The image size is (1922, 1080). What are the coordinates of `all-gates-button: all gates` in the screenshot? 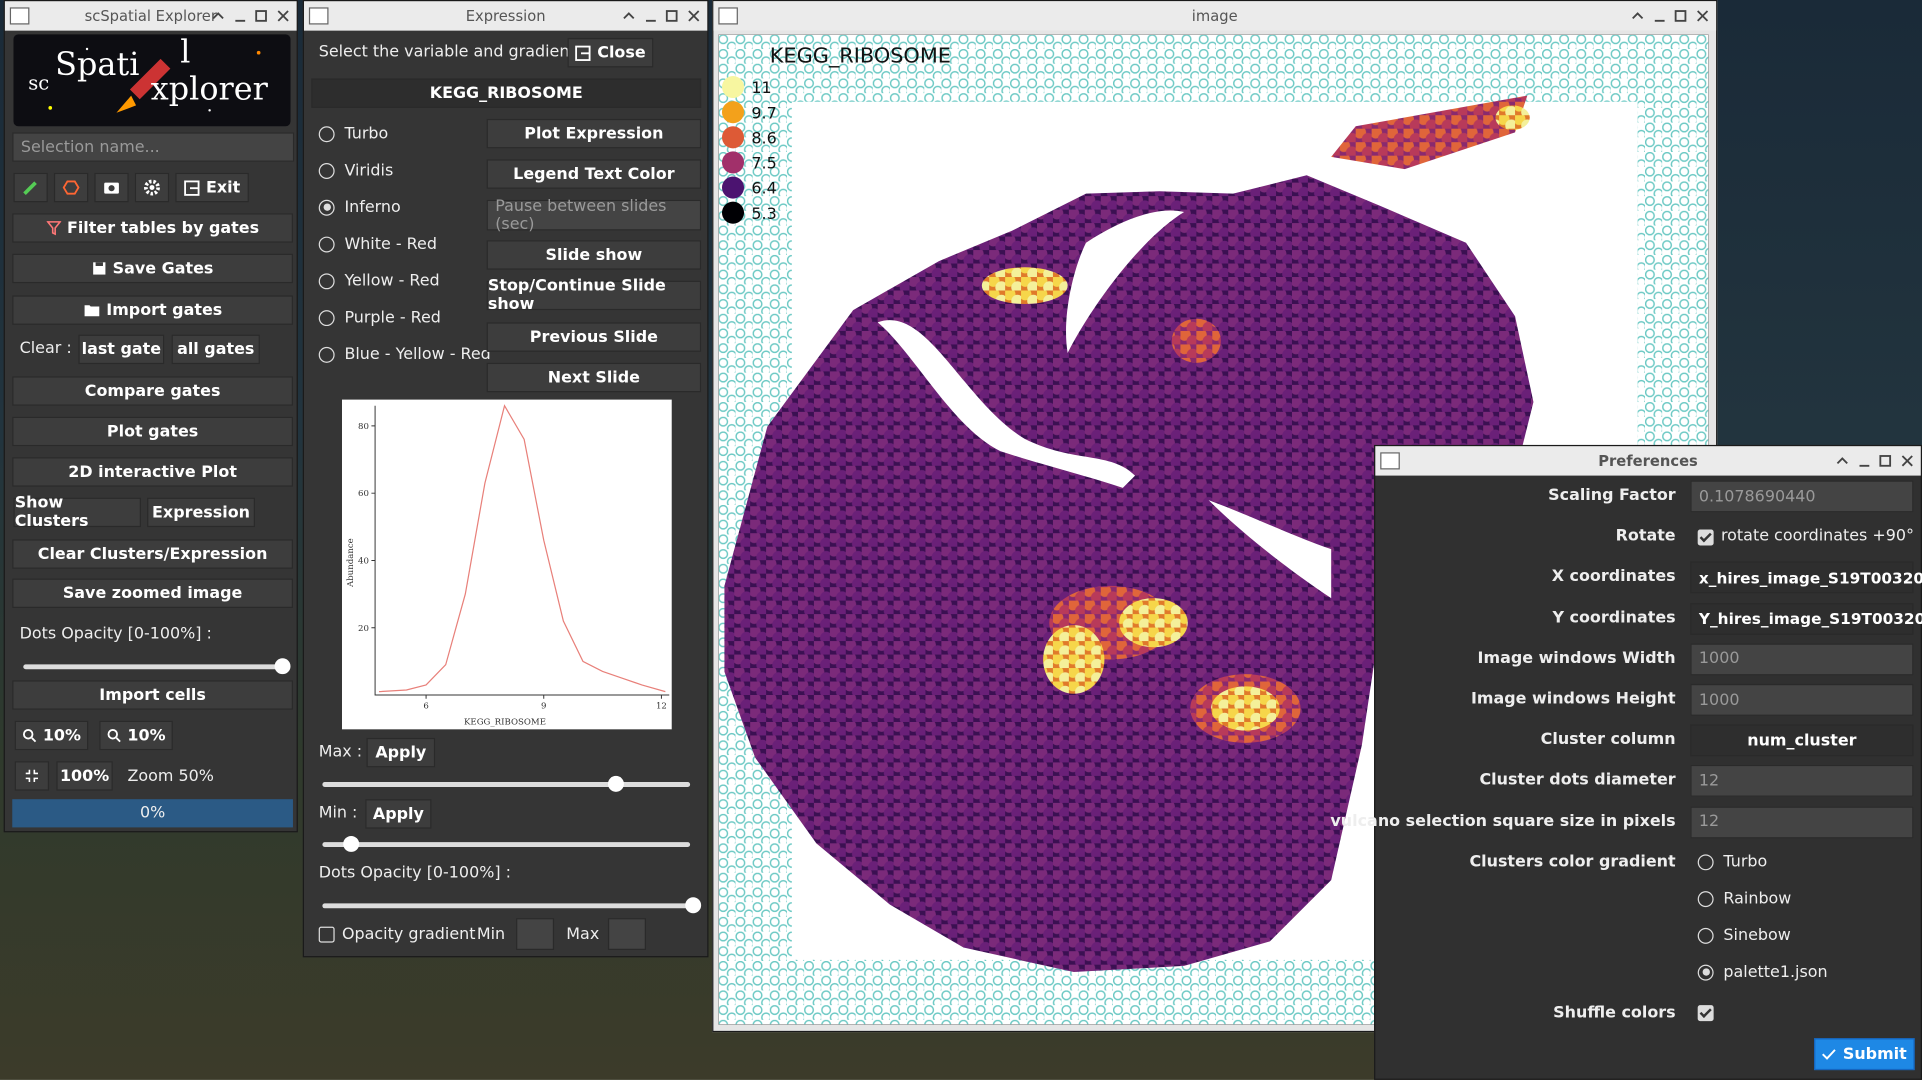 It's located at (215, 349).